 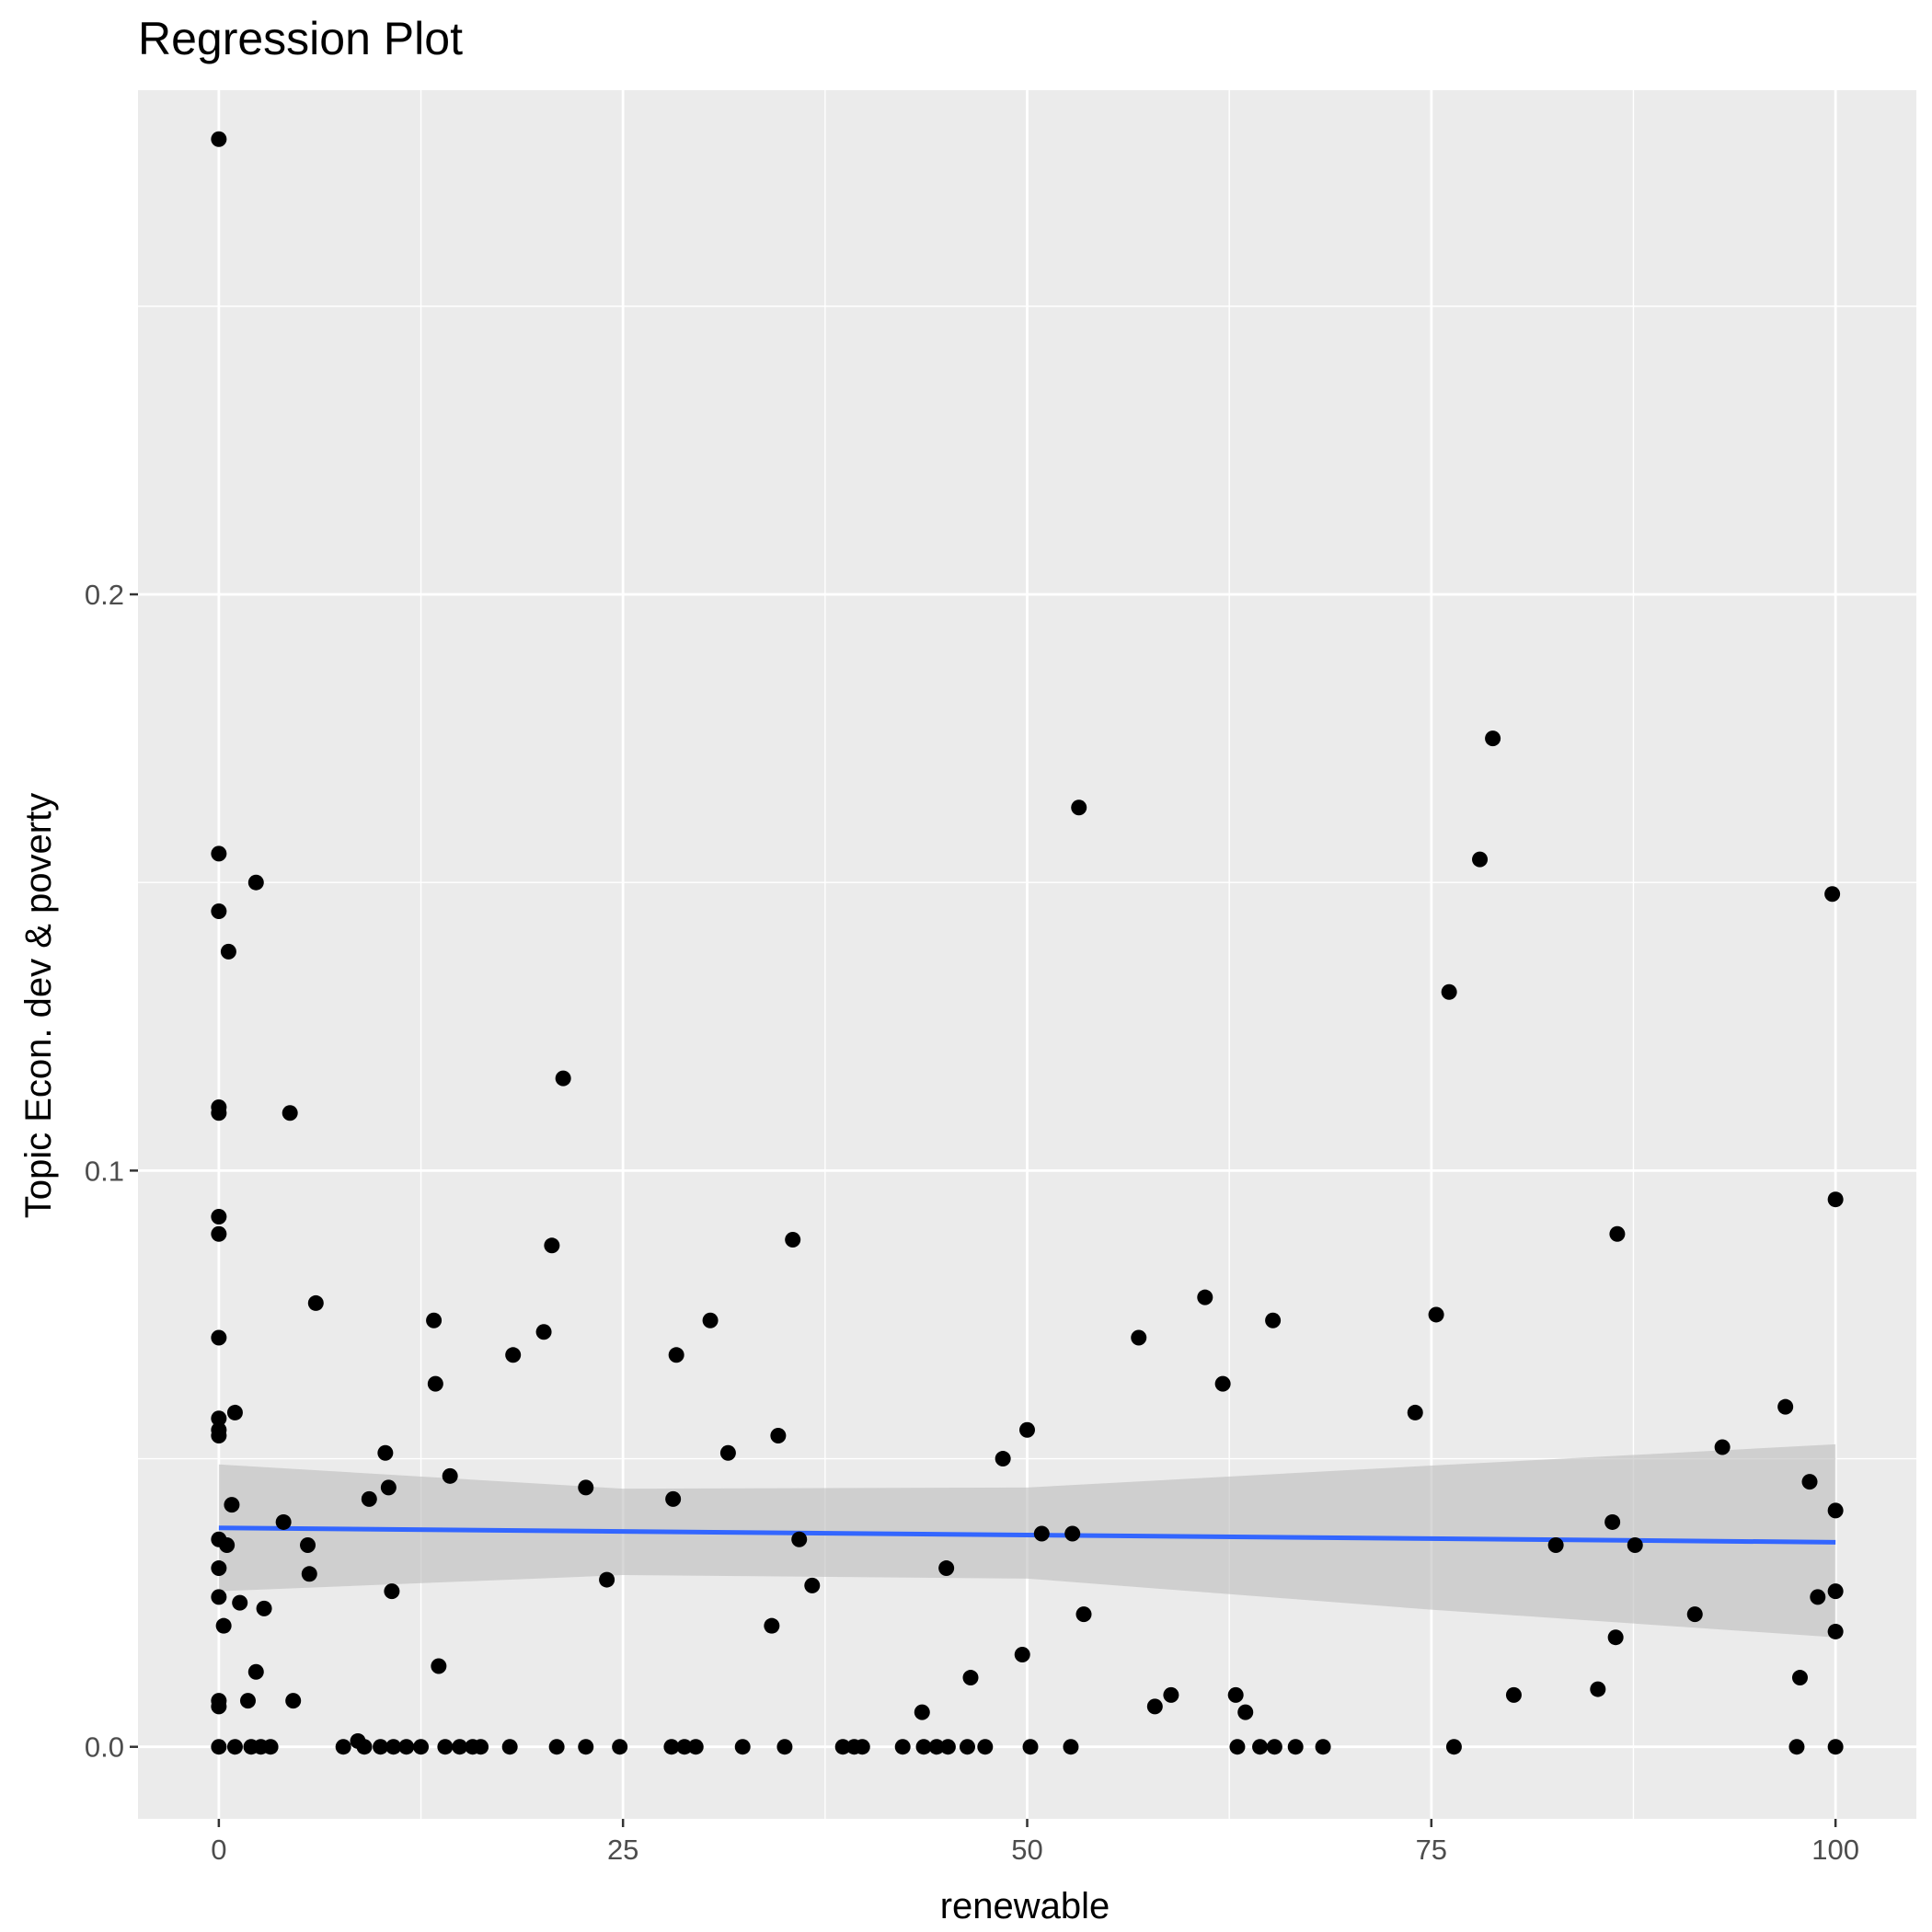 What do you see at coordinates (1835, 1850) in the screenshot?
I see `x-tick-label: 100` at bounding box center [1835, 1850].